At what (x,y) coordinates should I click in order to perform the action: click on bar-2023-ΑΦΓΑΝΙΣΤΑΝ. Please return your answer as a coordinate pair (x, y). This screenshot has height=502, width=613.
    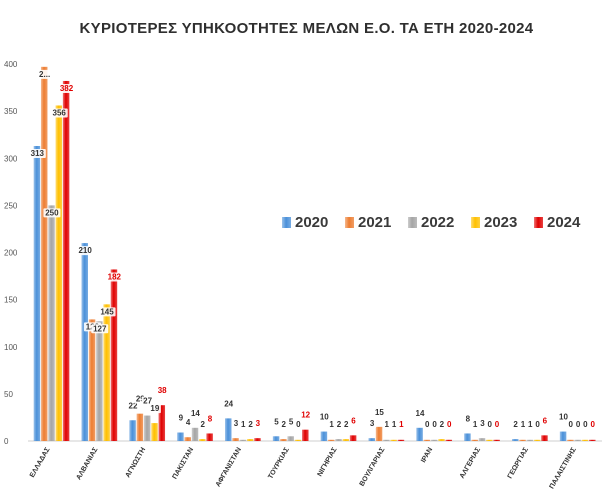
    Looking at the image, I should click on (250, 440).